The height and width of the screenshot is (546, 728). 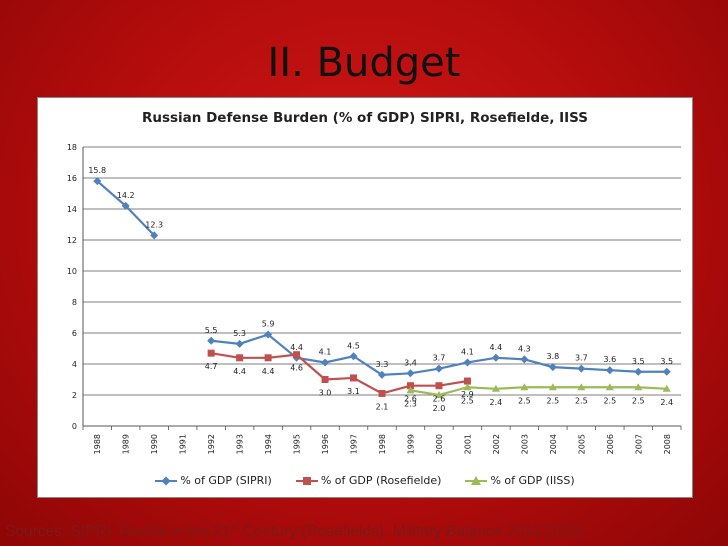 I want to click on point-iiss-2006, so click(x=609, y=387).